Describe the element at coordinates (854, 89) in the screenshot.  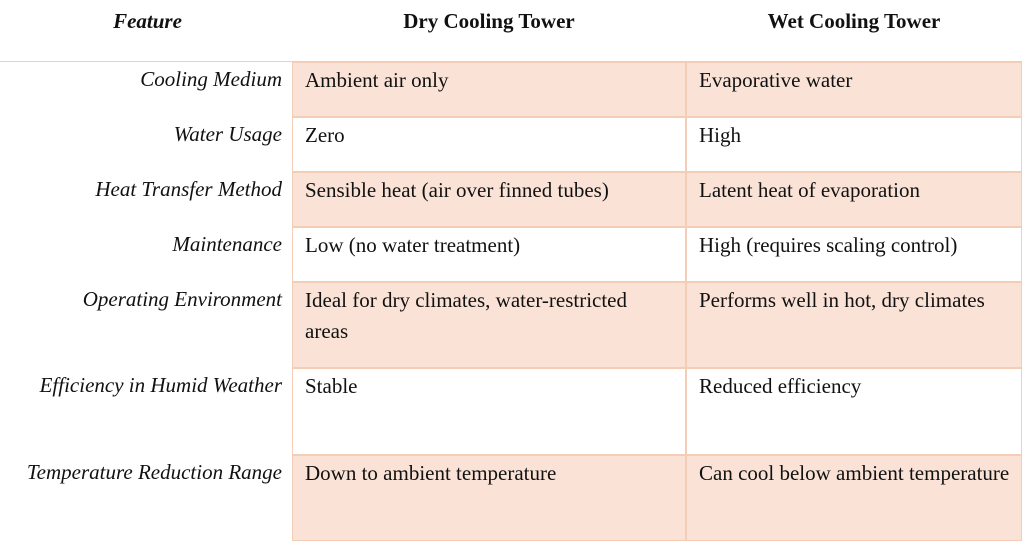
I see `table-cell: Evaporative water` at that location.